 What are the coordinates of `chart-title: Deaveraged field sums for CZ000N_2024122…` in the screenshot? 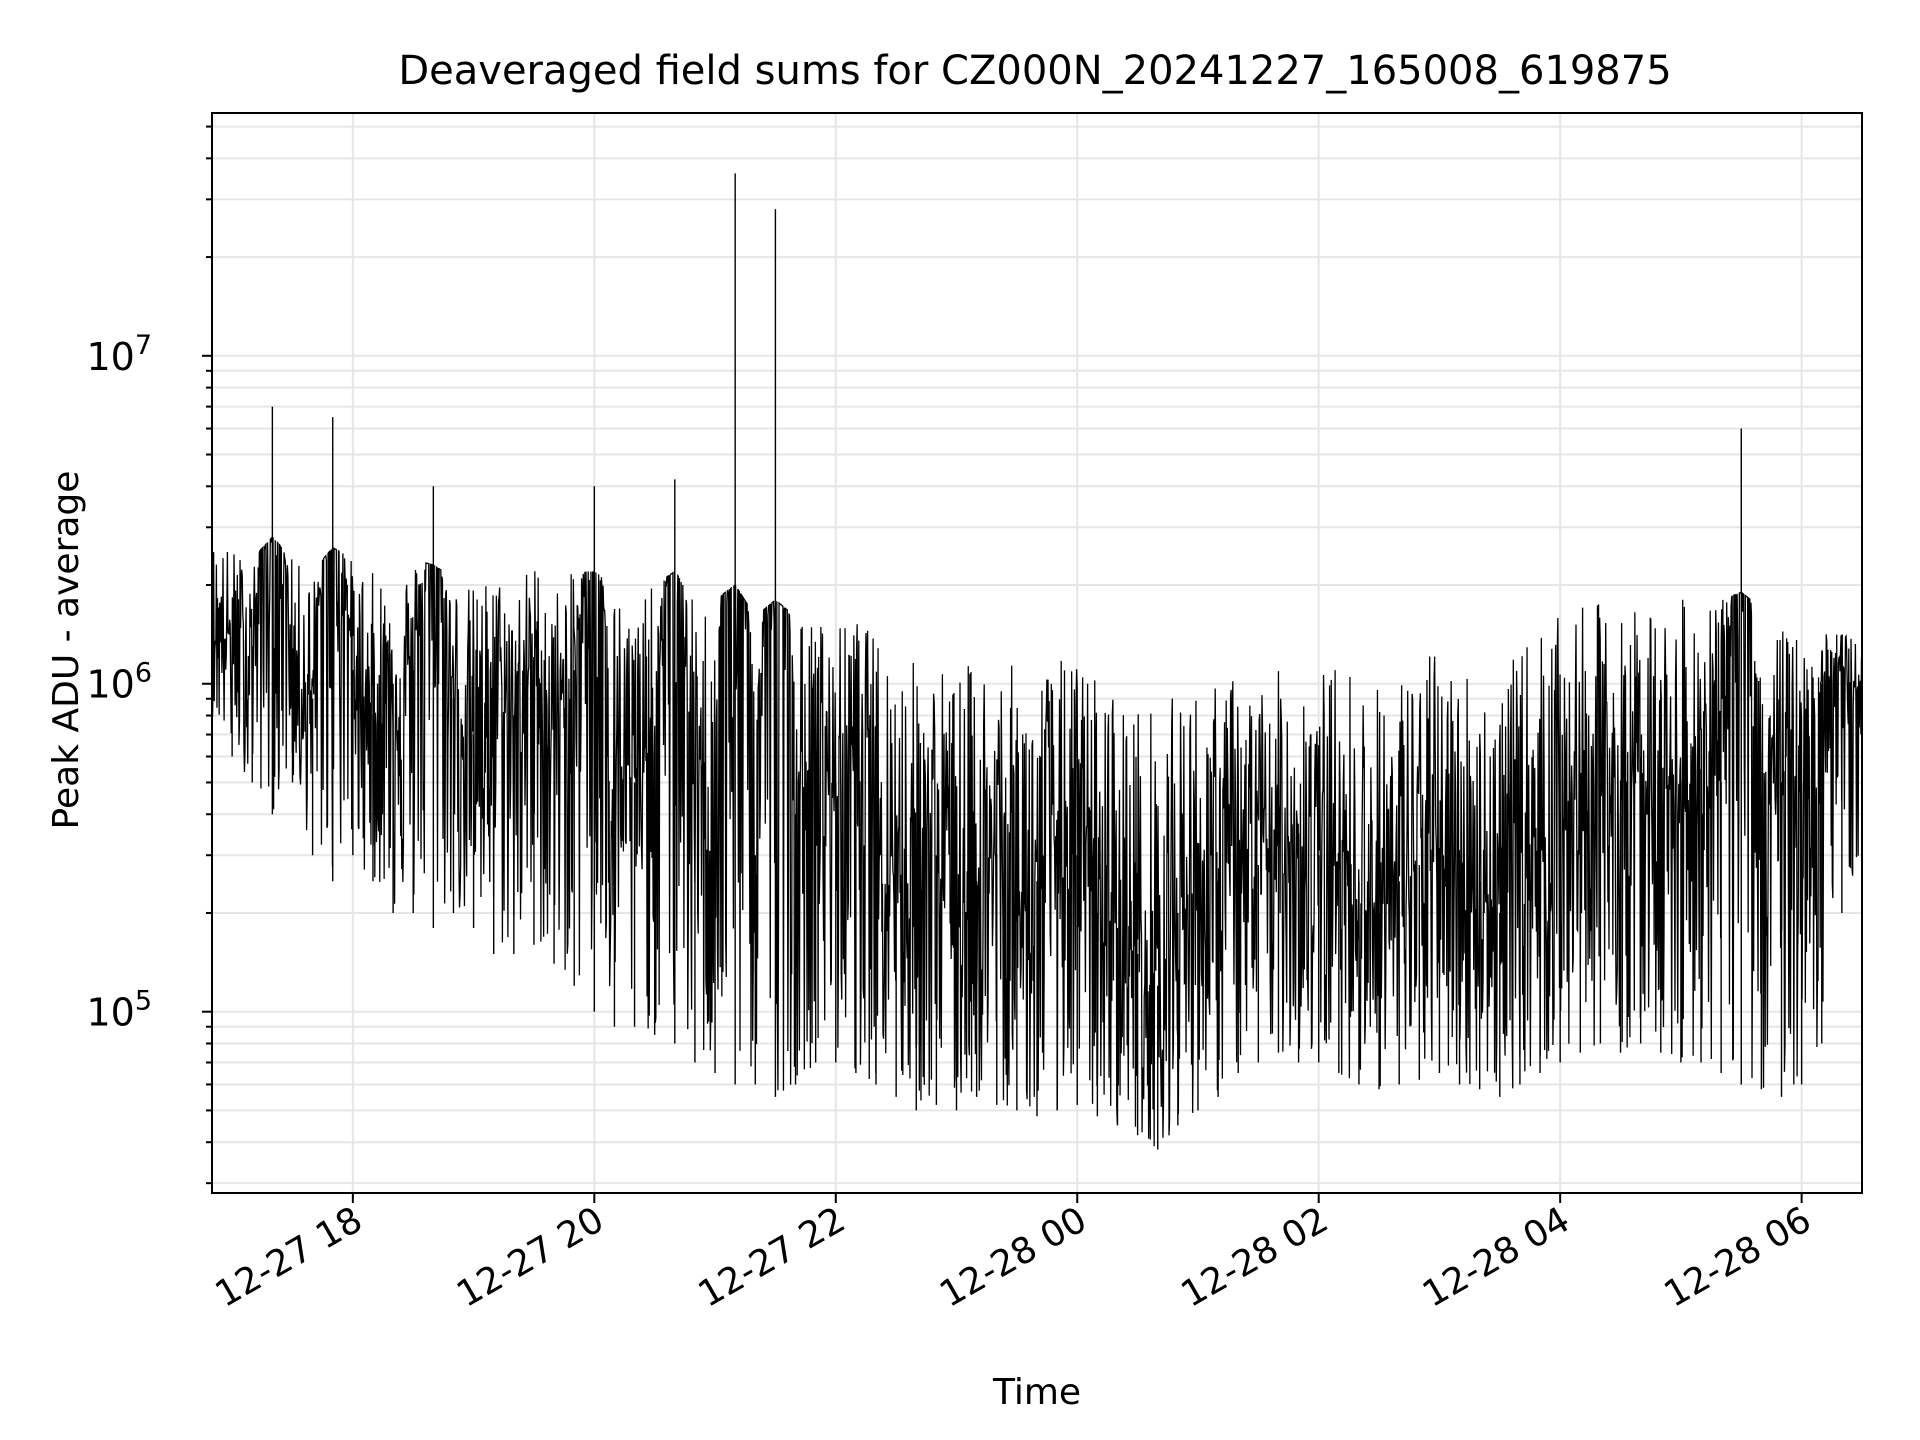 It's located at (1034, 71).